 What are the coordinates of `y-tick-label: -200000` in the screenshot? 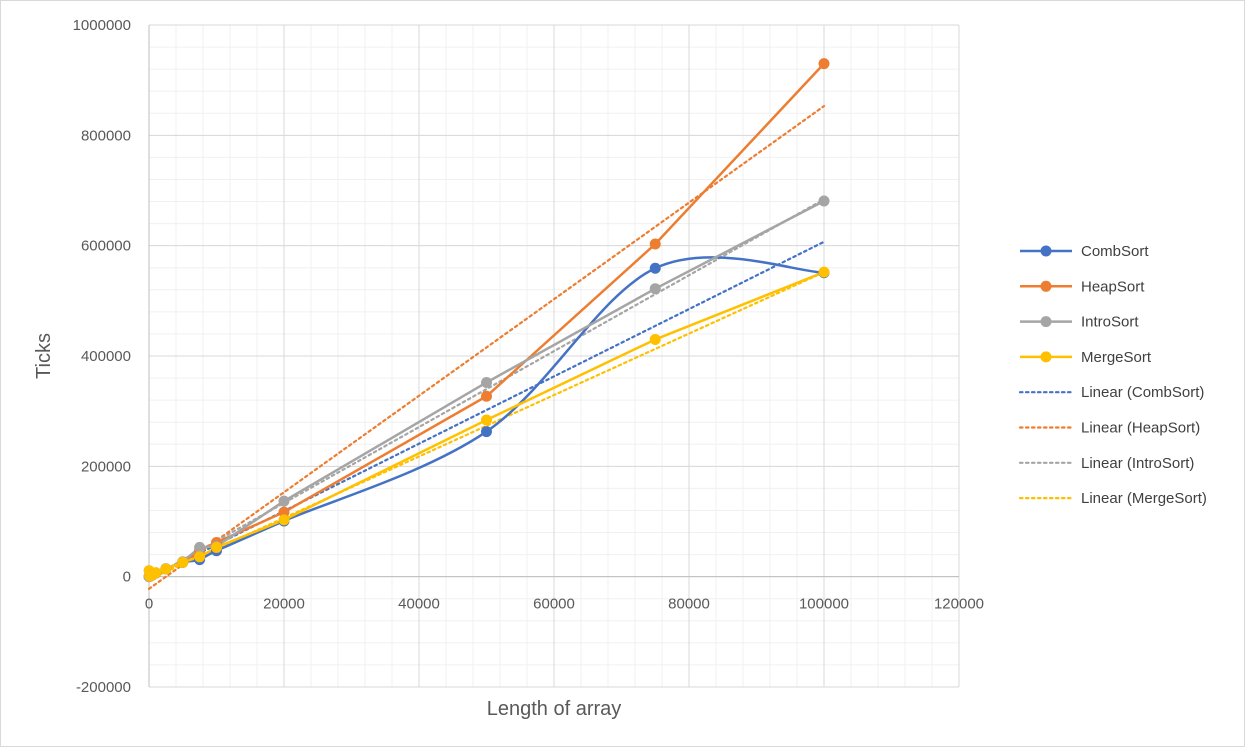 It's located at (103, 687).